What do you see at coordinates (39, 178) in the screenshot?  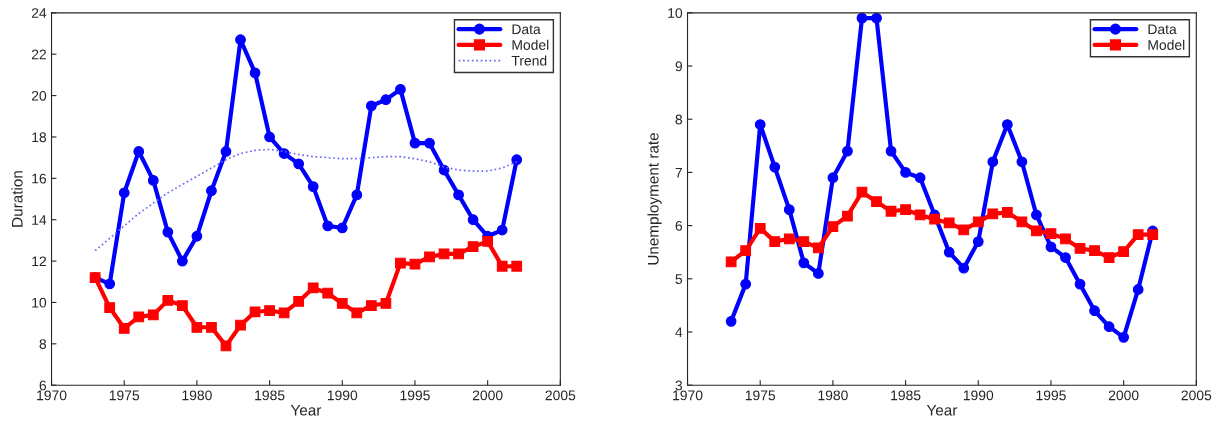 I see `y-tick-label: 16` at bounding box center [39, 178].